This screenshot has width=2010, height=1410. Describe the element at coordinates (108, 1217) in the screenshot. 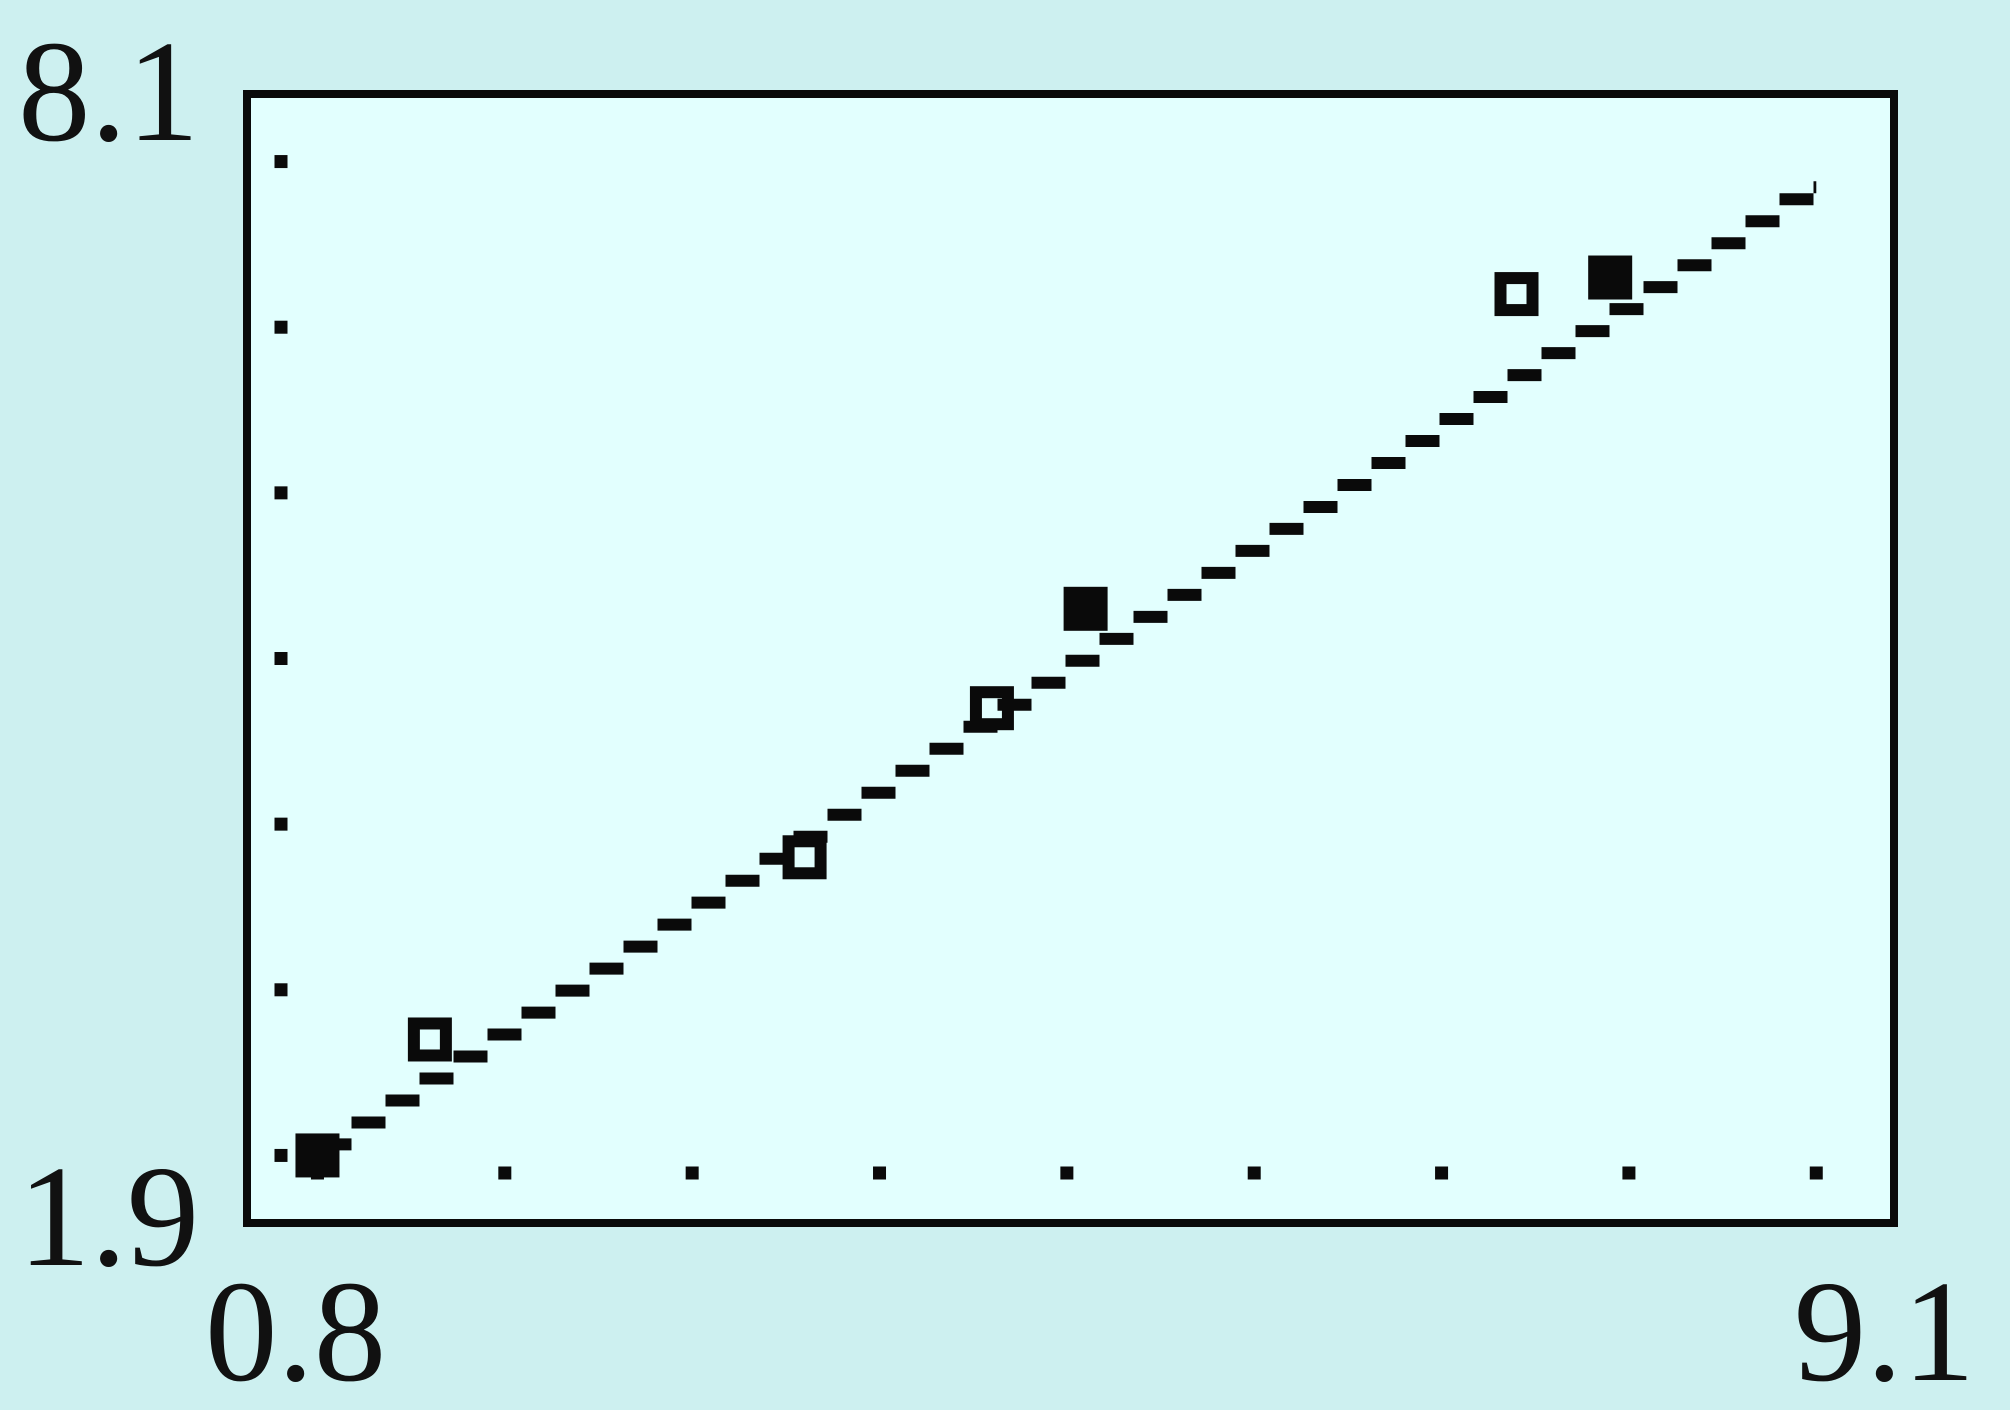

I see `y-axis-min-label: 1.9` at that location.